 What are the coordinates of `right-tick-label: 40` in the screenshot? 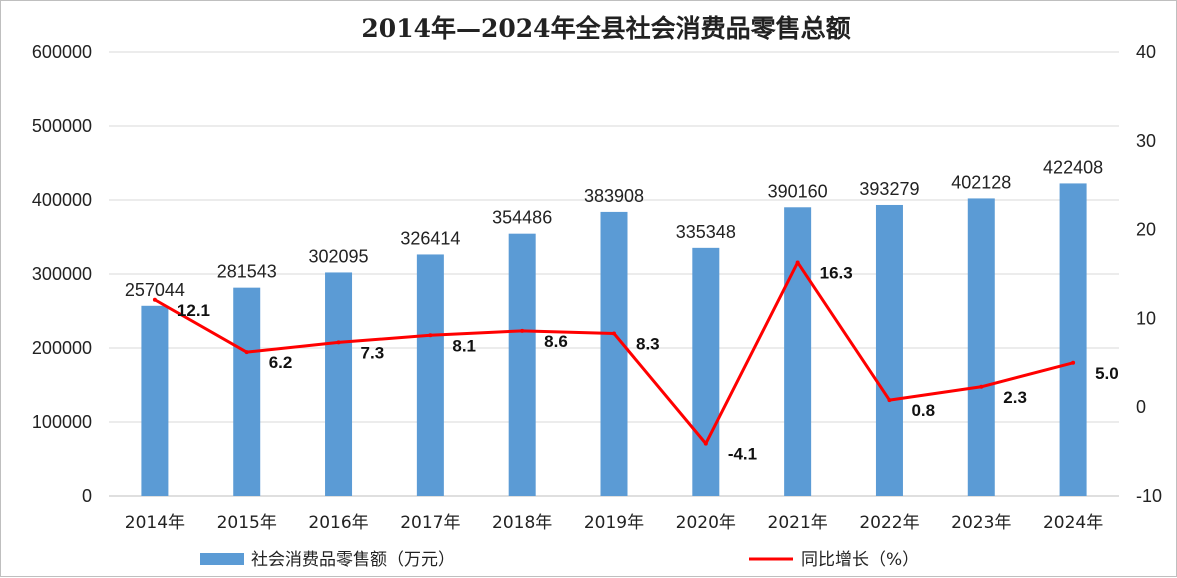 It's located at (1146, 52).